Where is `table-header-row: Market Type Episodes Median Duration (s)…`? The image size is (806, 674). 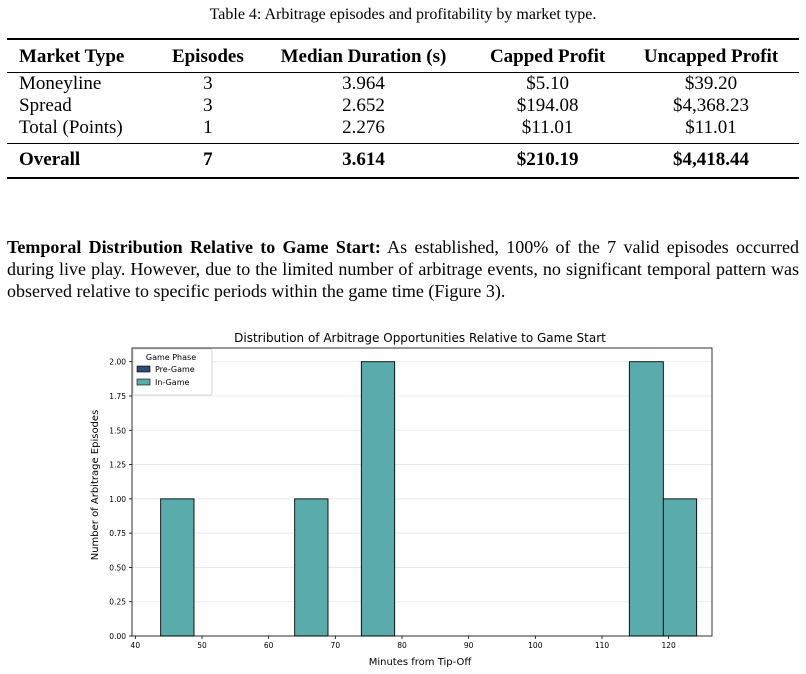
table-header-row: Market Type Episodes Median Duration (s)… is located at coordinates (403, 56).